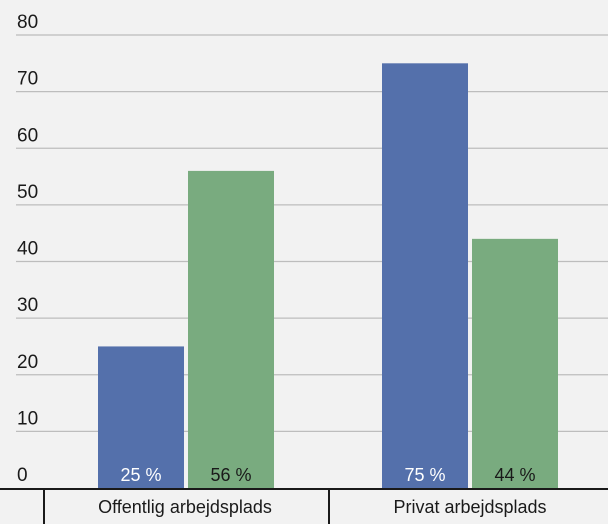 Image resolution: width=608 pixels, height=524 pixels. I want to click on y-tick-label: 20, so click(27, 362).